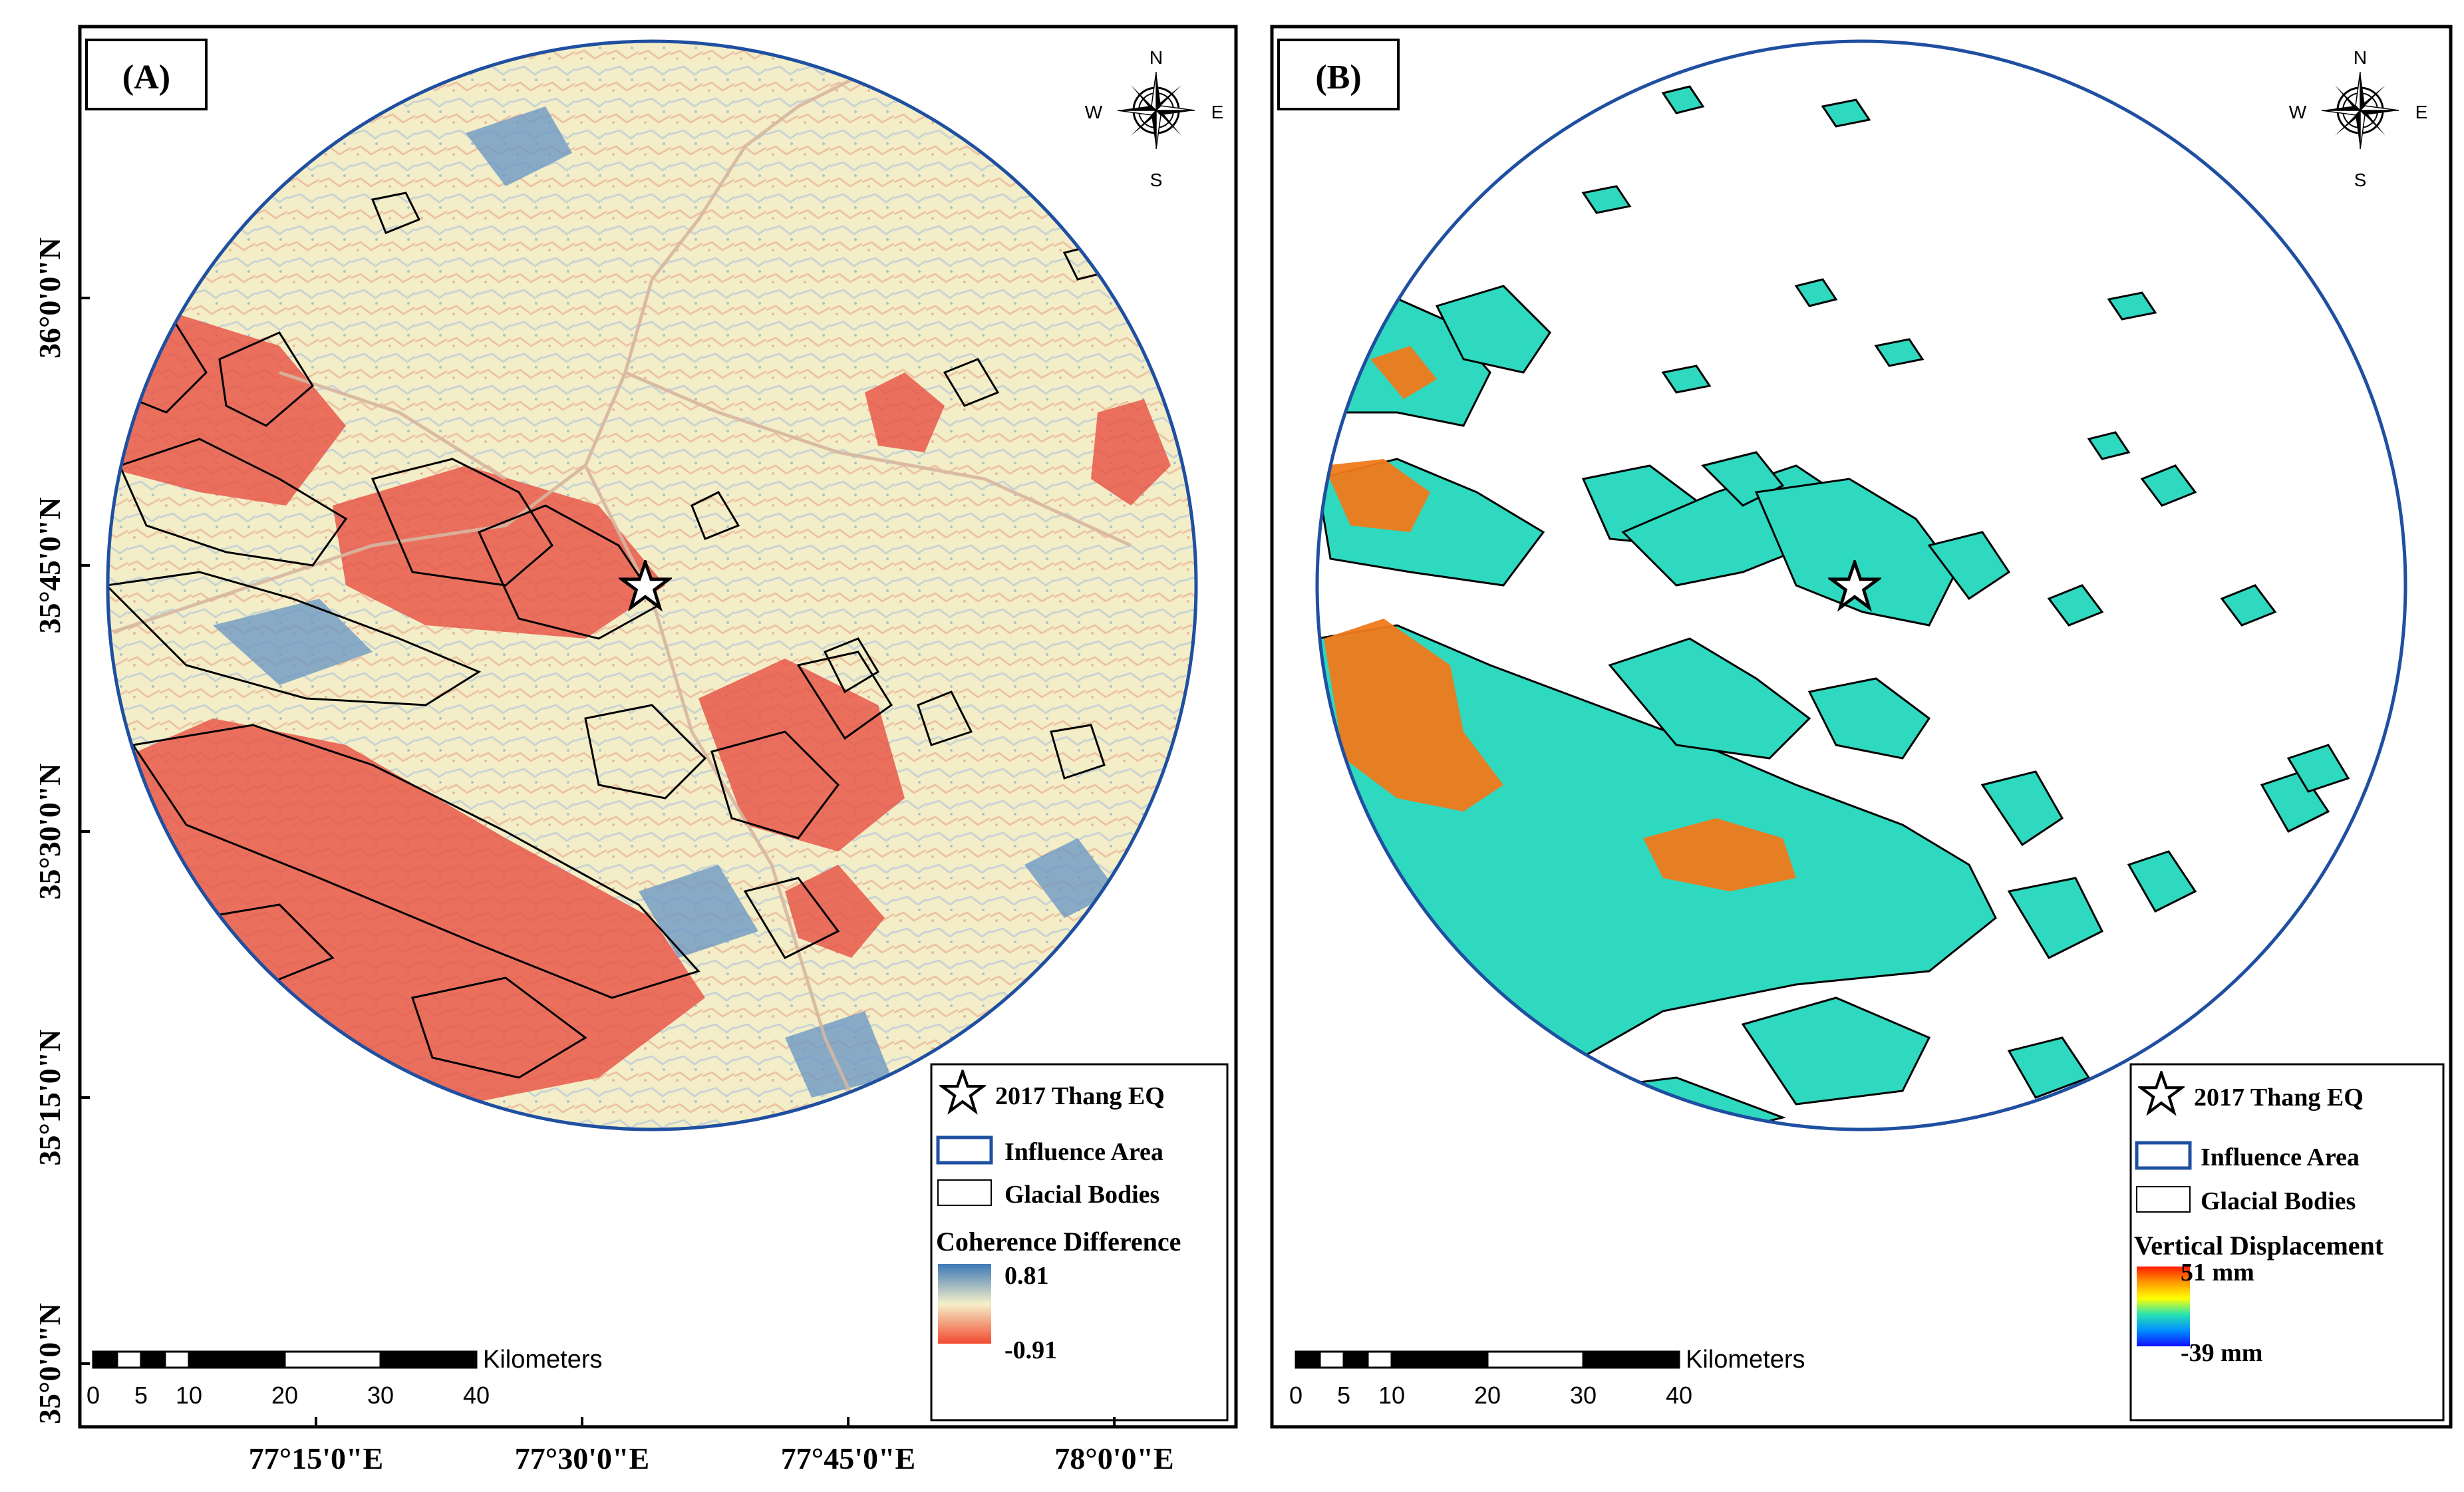 The height and width of the screenshot is (1492, 2464). Describe the element at coordinates (1487, 1359) in the screenshot. I see `scalebar-b-bars` at that location.